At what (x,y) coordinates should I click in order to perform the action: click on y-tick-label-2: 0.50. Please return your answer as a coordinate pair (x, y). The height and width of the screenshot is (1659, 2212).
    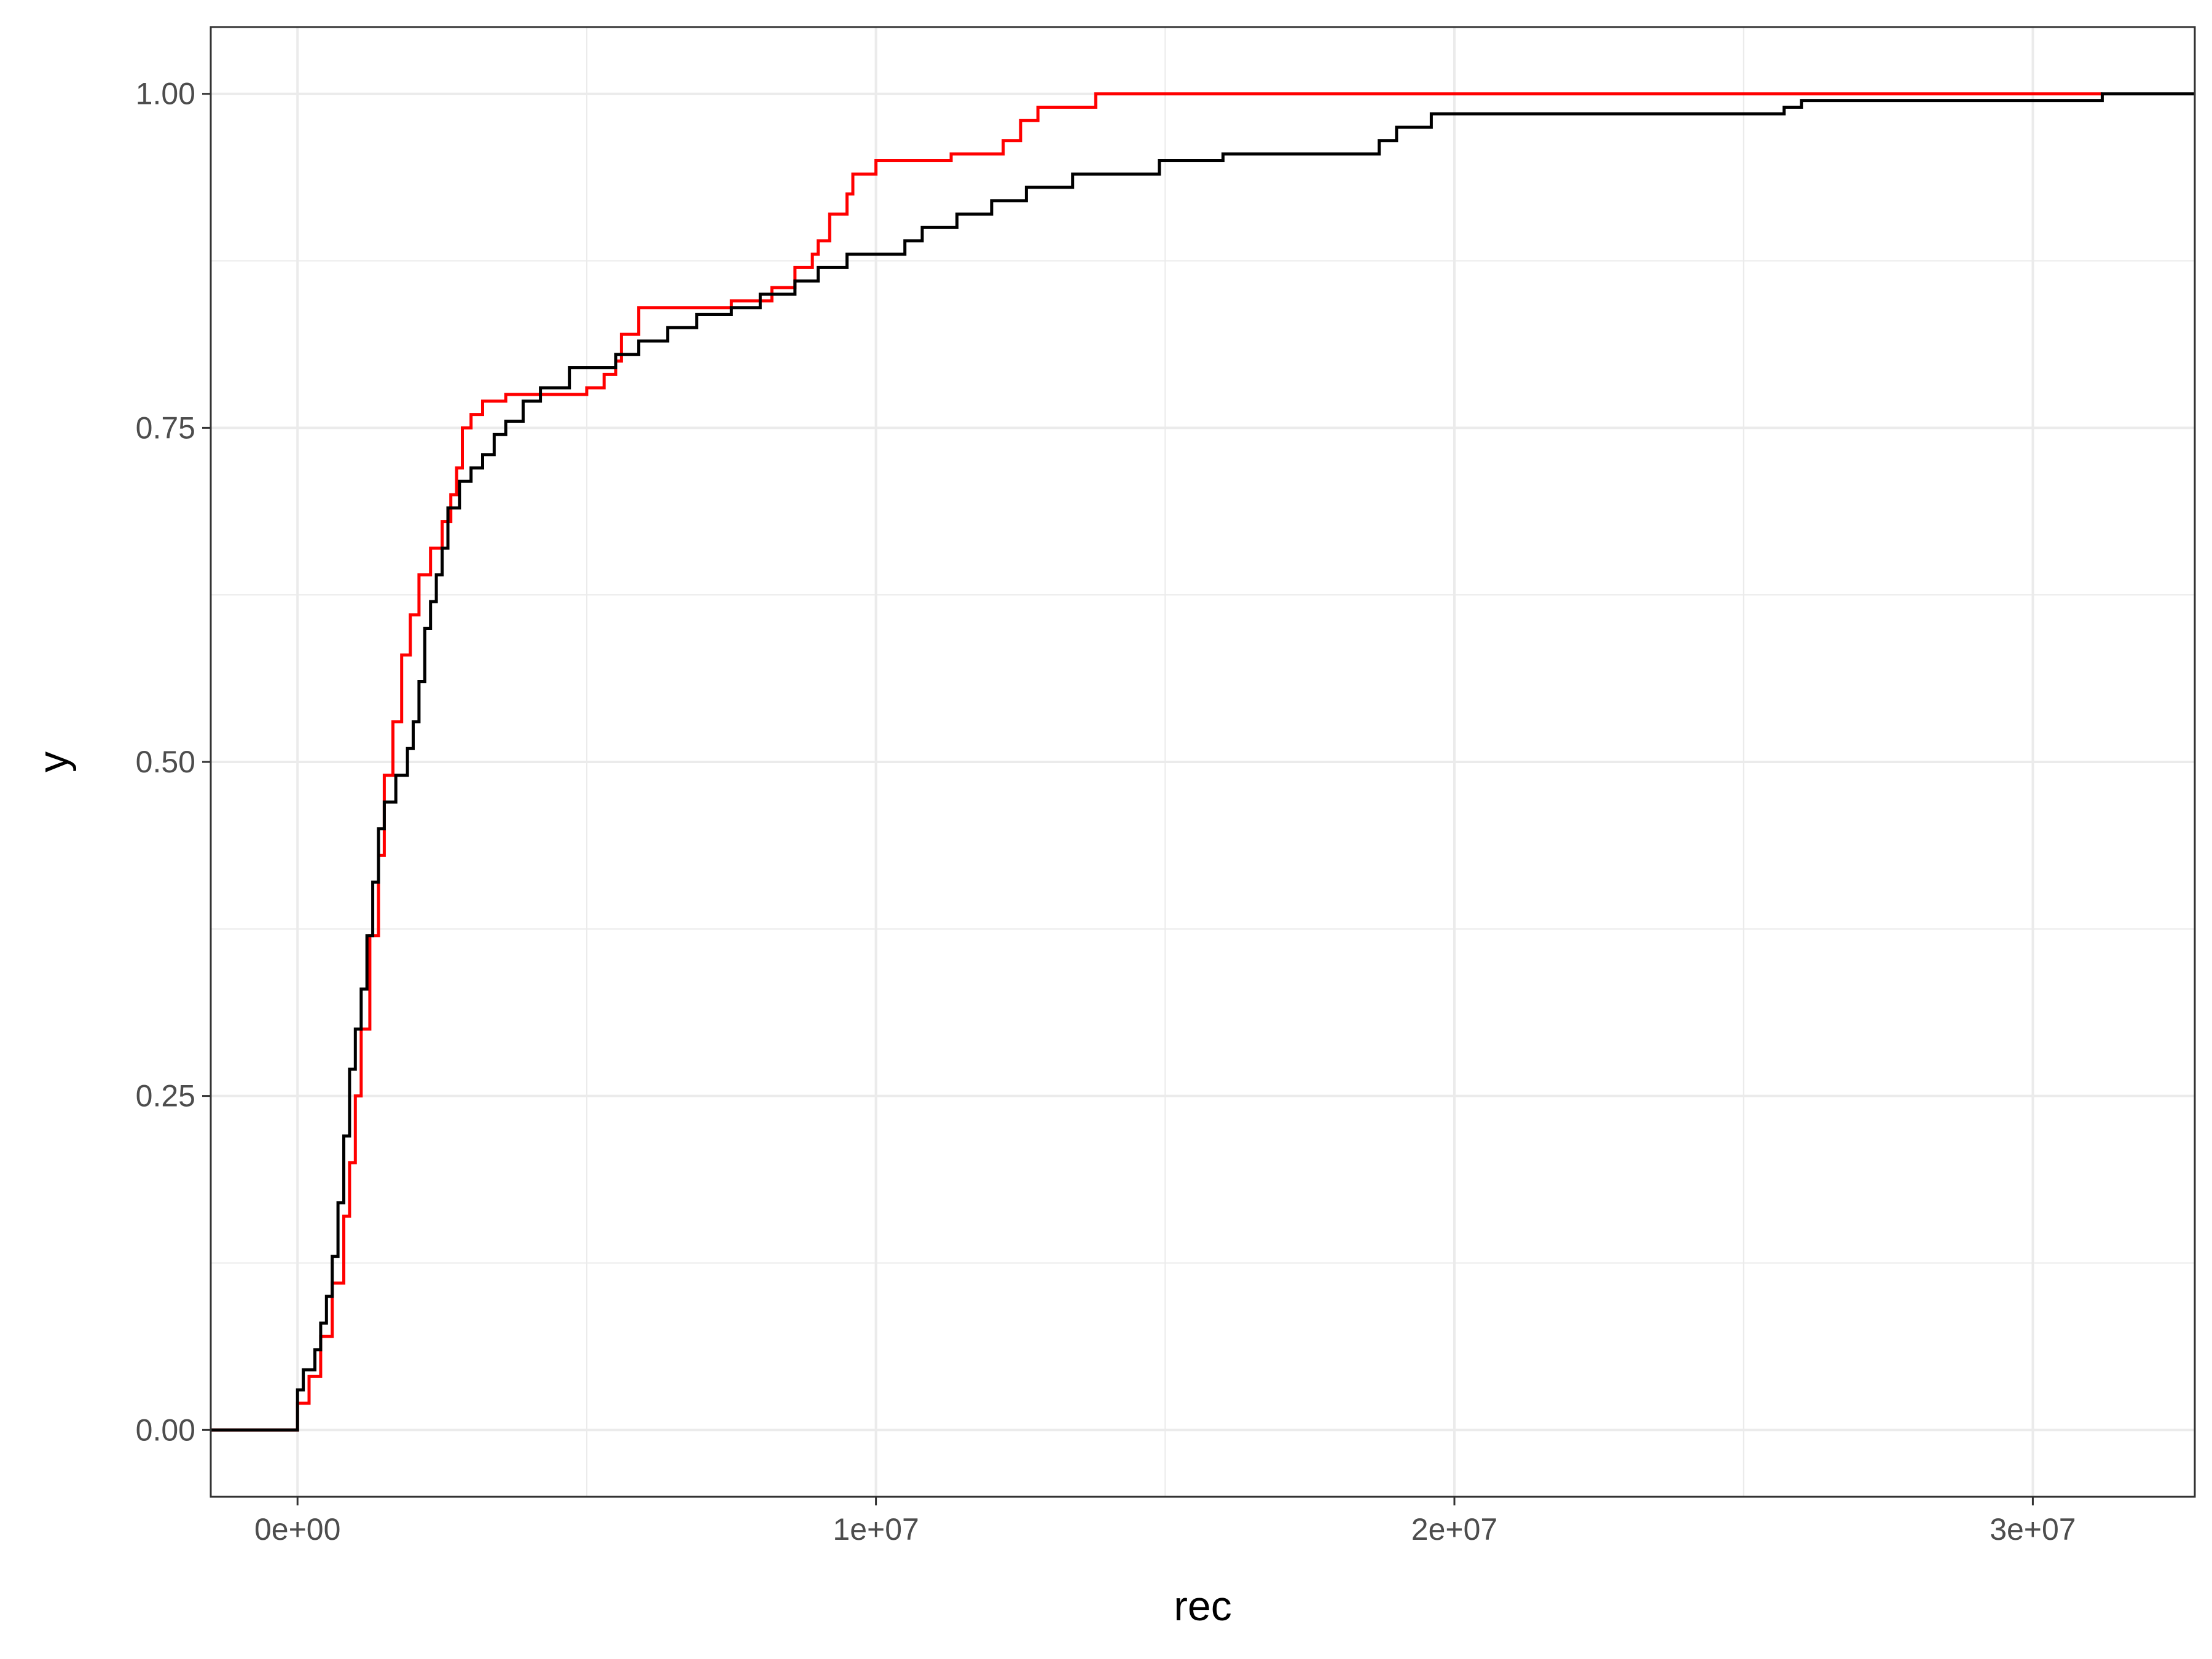
    Looking at the image, I should click on (165, 762).